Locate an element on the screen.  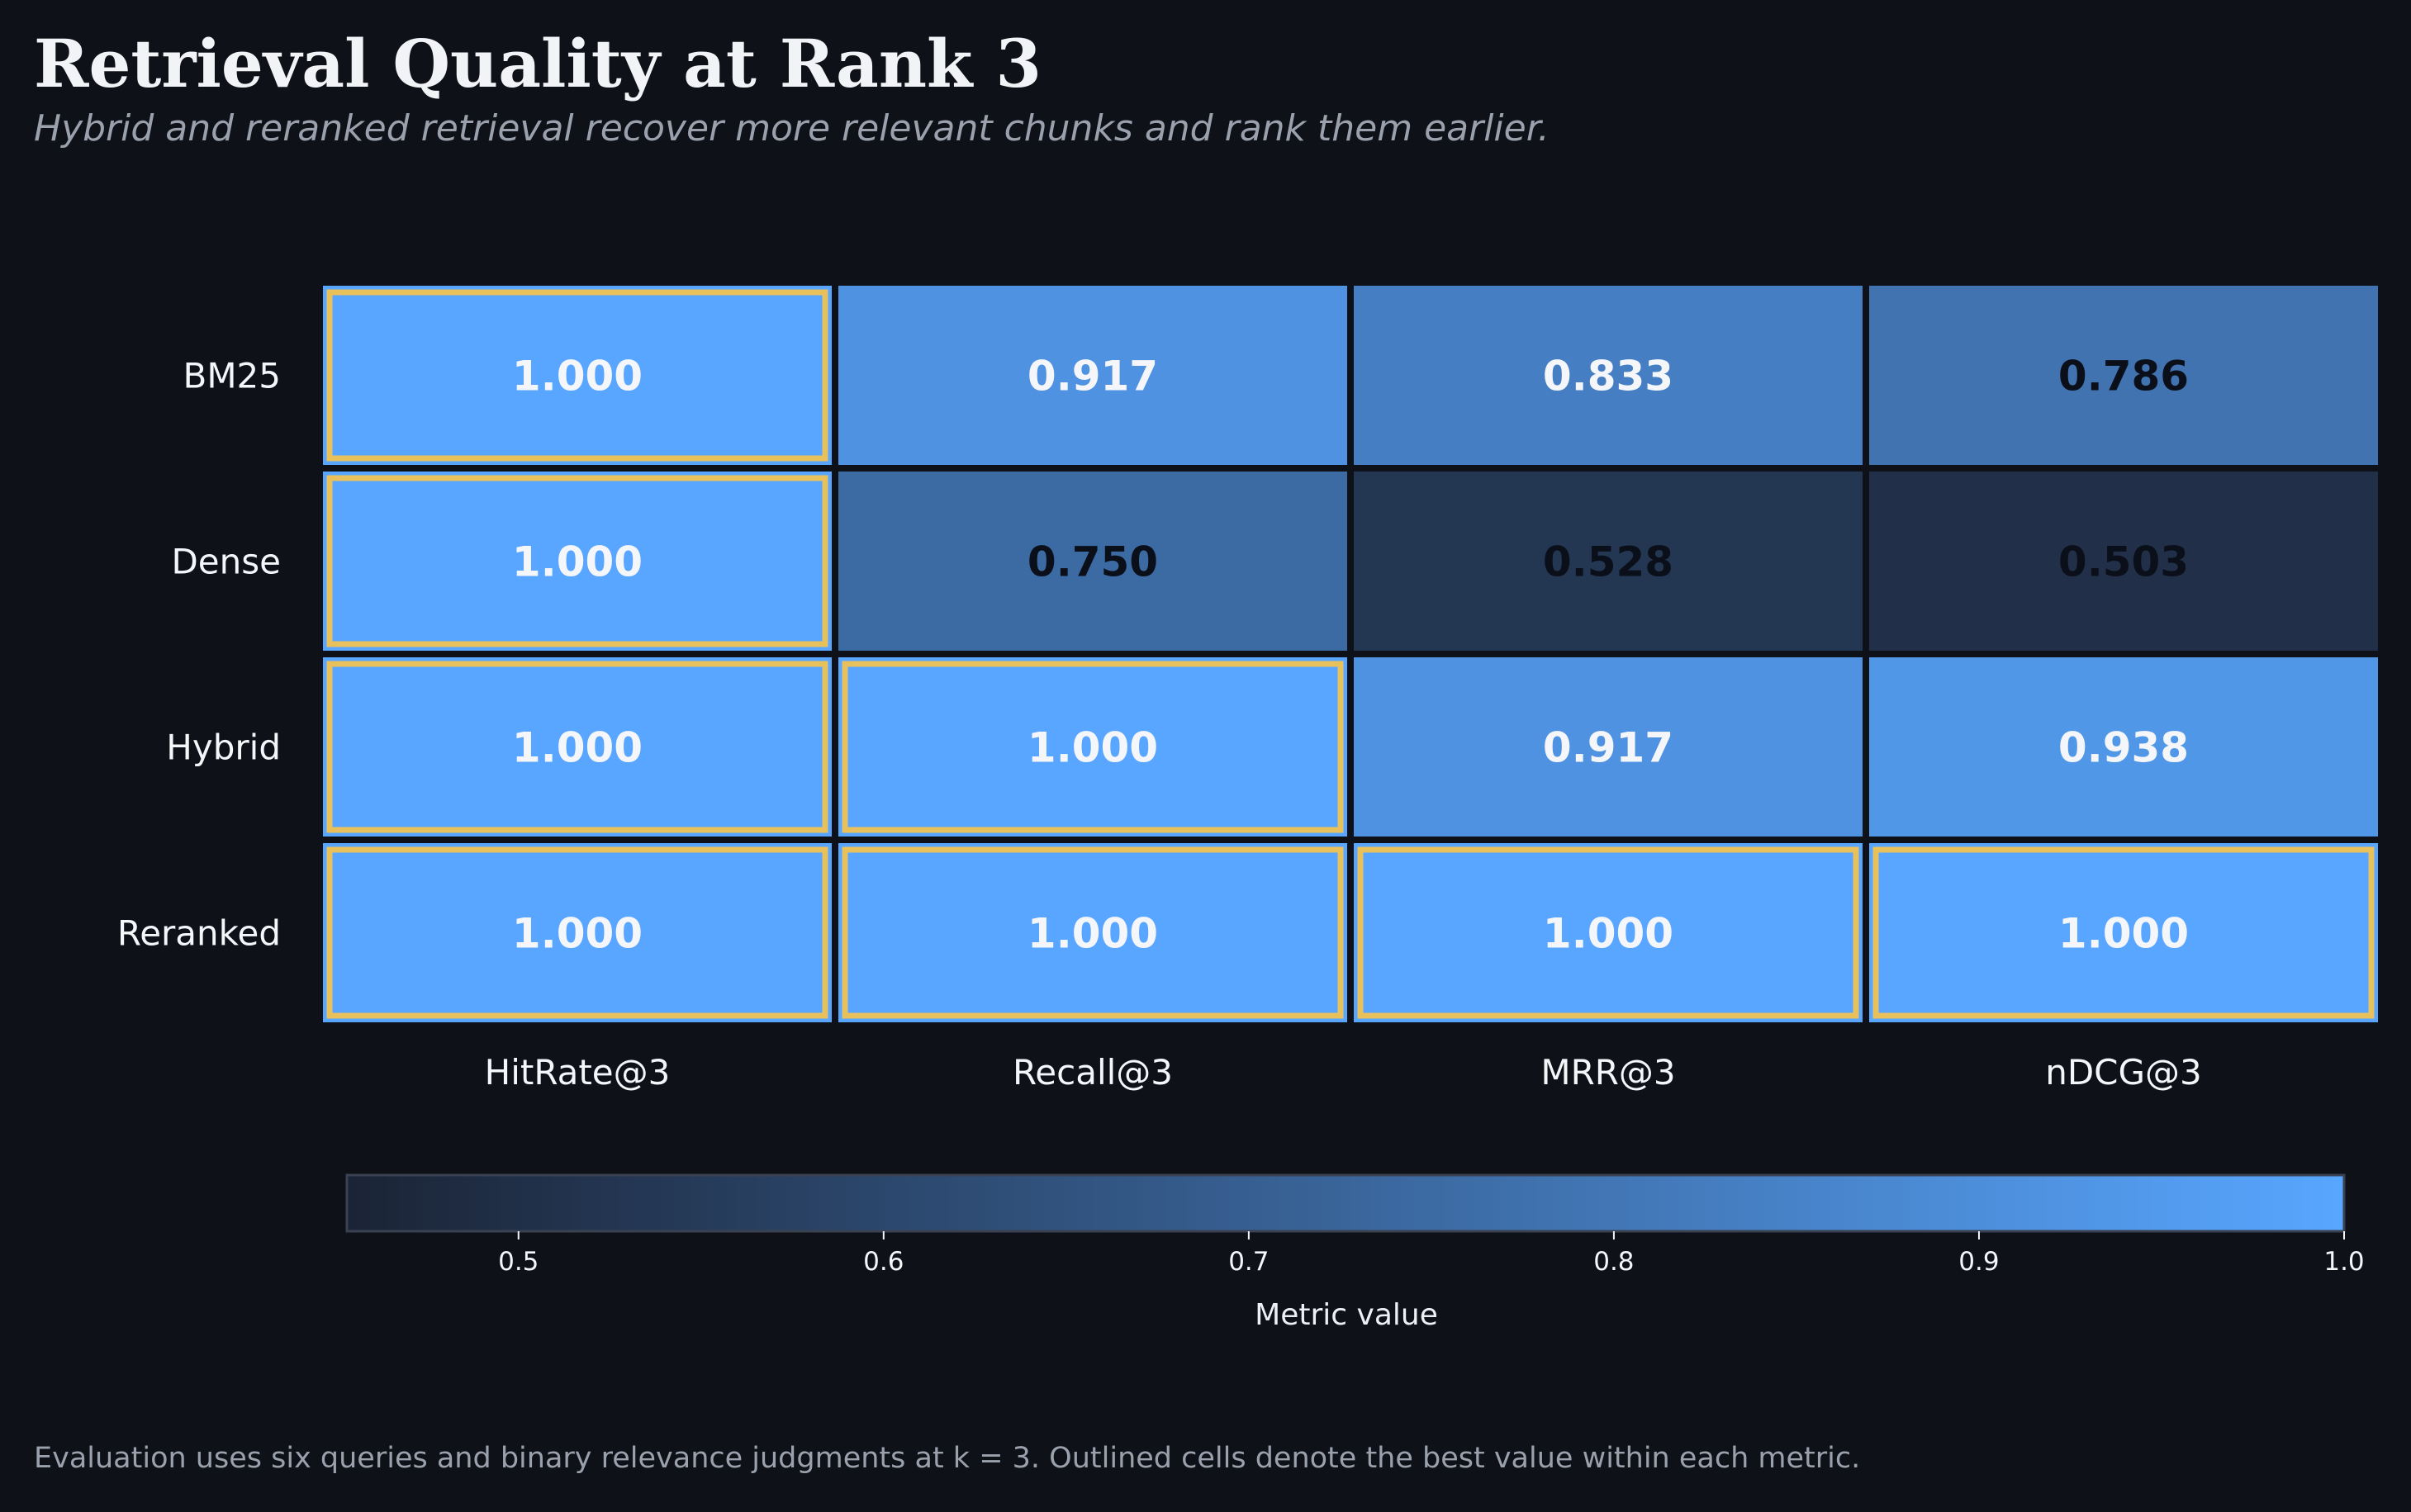
colorbar-tick-label: 0.8 is located at coordinates (1614, 1262).